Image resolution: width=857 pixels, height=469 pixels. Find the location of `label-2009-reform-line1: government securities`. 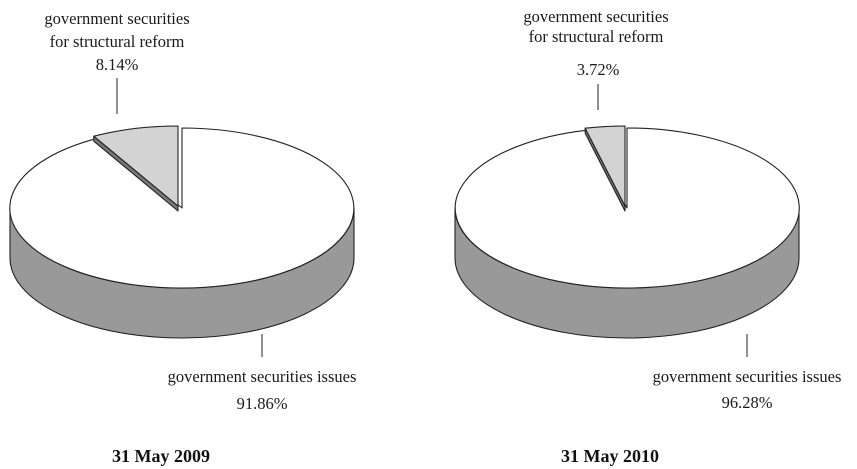

label-2009-reform-line1: government securities is located at coordinates (116, 18).